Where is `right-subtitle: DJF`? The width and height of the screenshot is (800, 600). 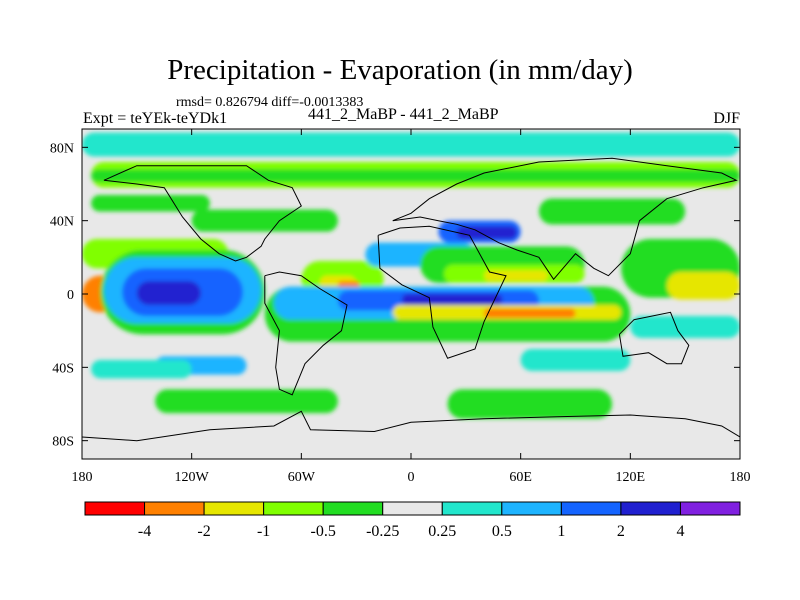 right-subtitle: DJF is located at coordinates (726, 118).